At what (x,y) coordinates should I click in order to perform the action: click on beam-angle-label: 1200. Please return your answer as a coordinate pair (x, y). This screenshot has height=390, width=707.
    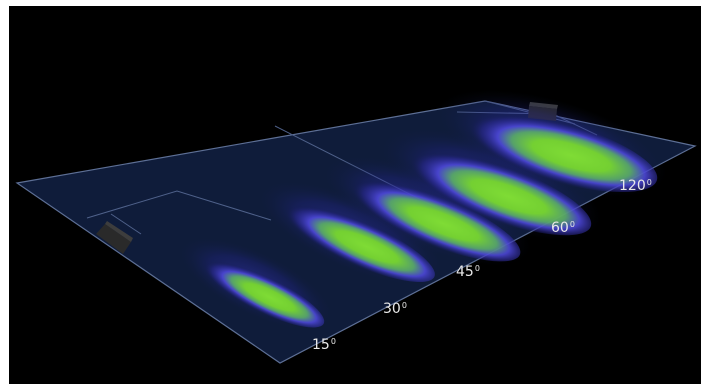
    Looking at the image, I should click on (635, 186).